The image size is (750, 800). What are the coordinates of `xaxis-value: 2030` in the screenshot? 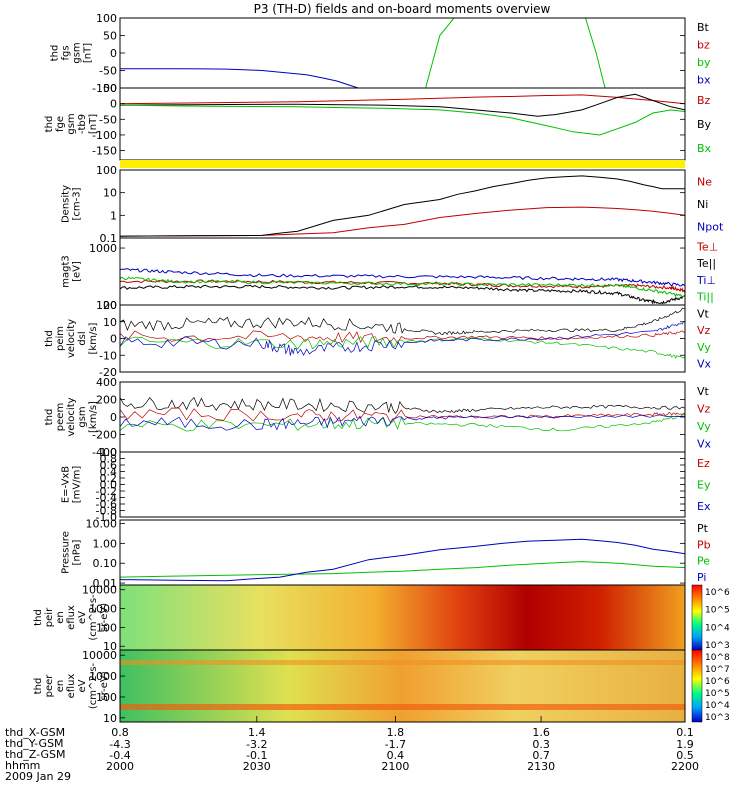 It's located at (257, 766).